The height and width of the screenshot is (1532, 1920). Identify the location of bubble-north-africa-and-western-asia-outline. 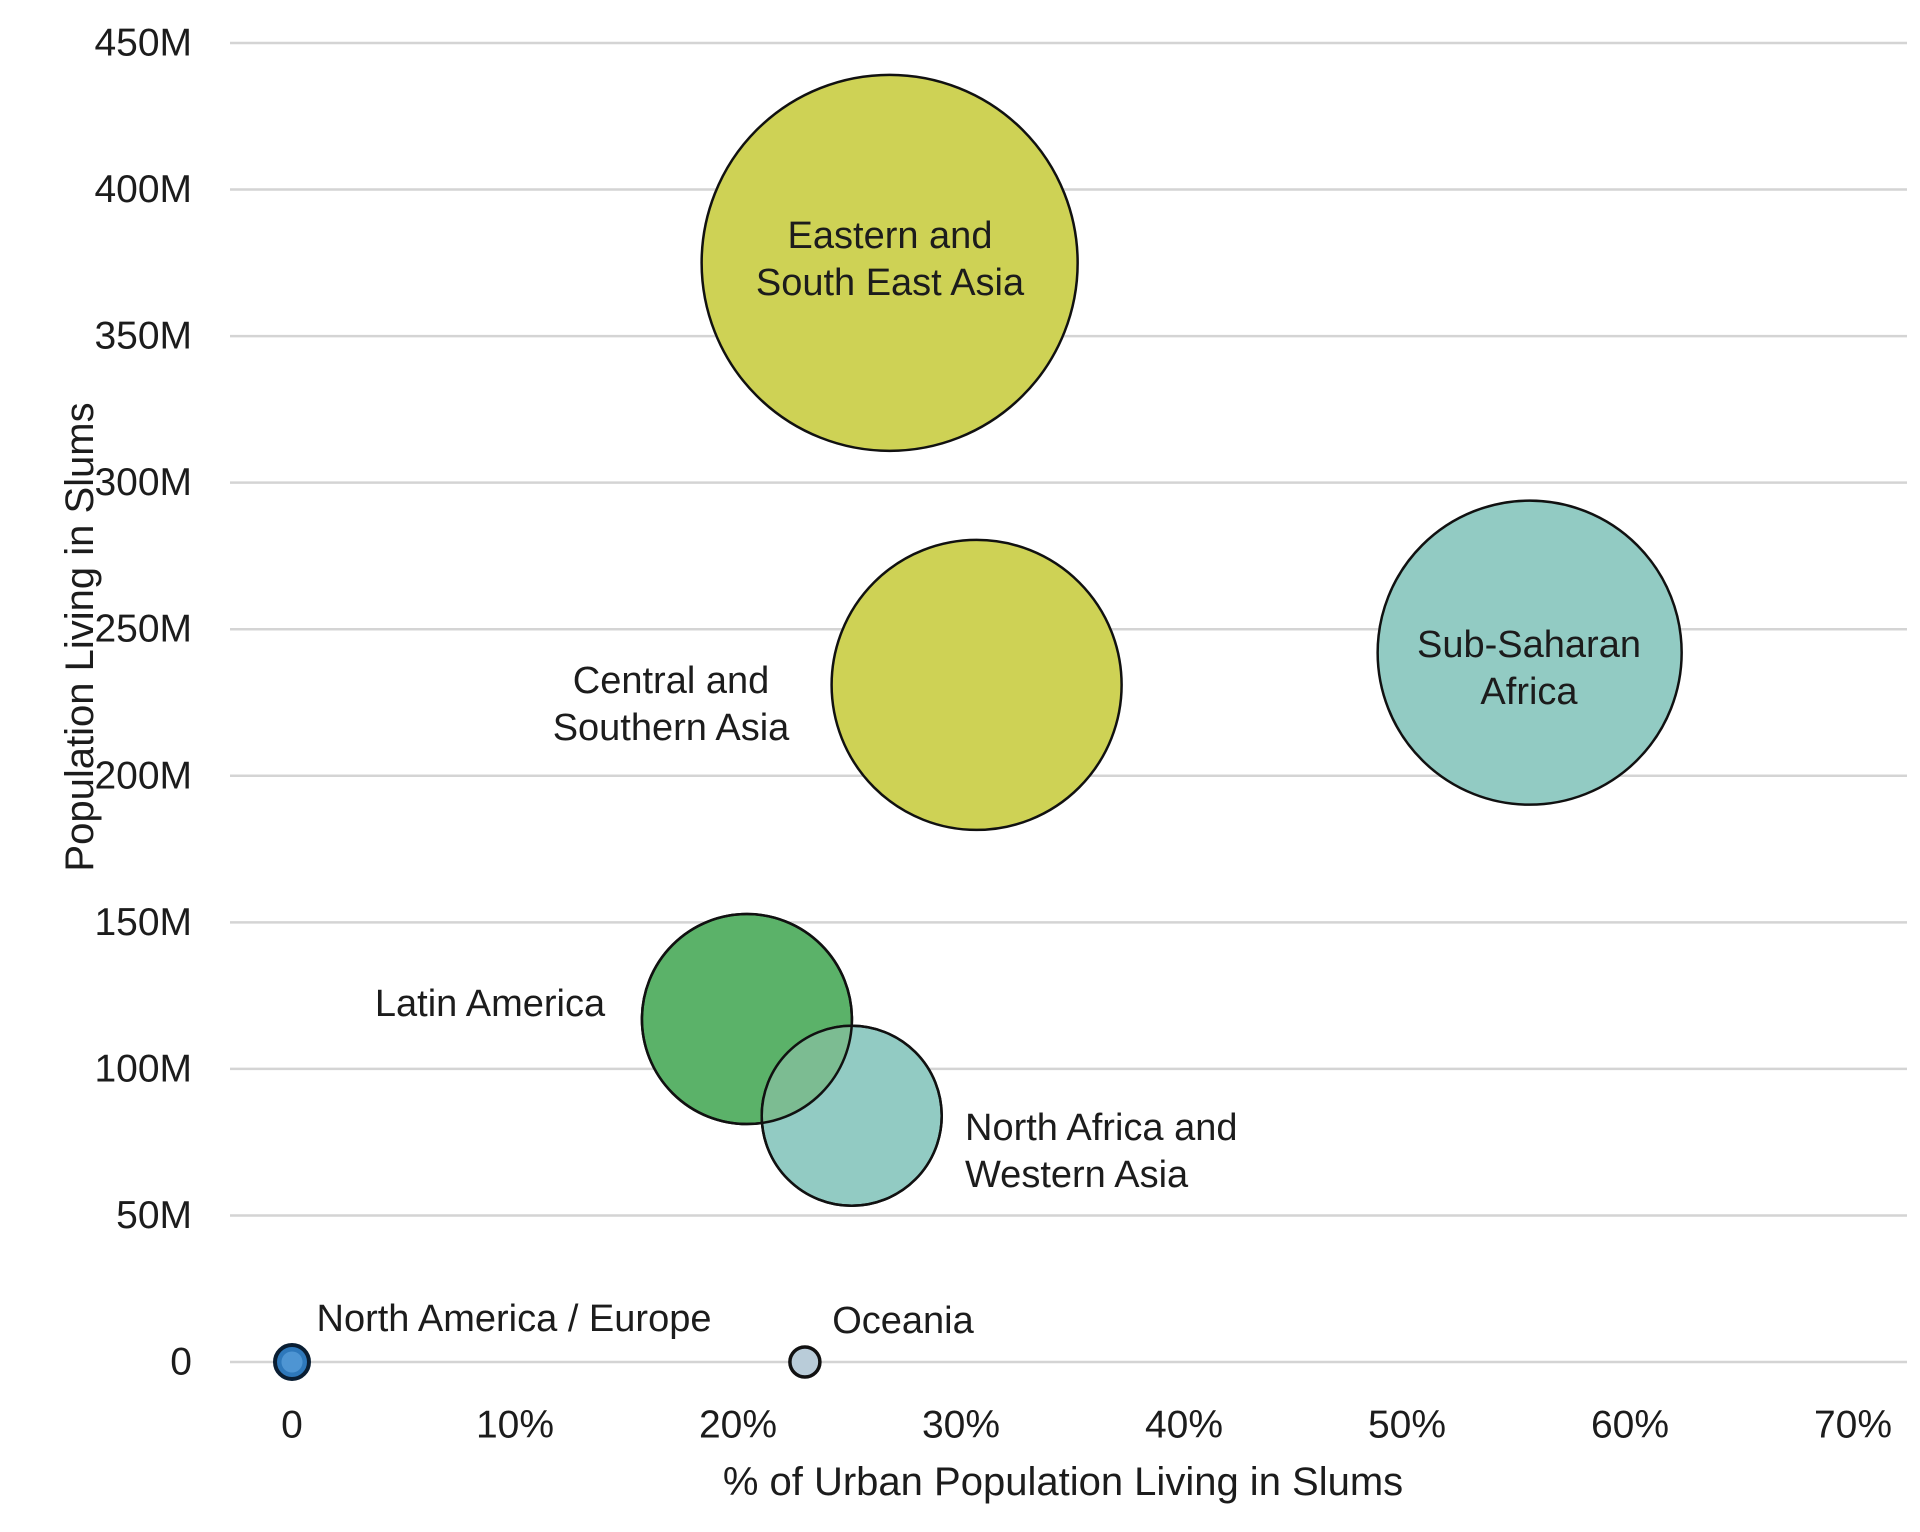
(851, 1116).